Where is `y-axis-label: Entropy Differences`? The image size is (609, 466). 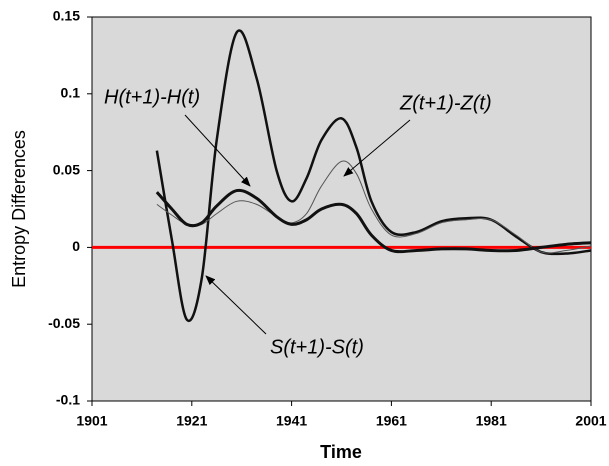 y-axis-label: Entropy Differences is located at coordinates (19, 209).